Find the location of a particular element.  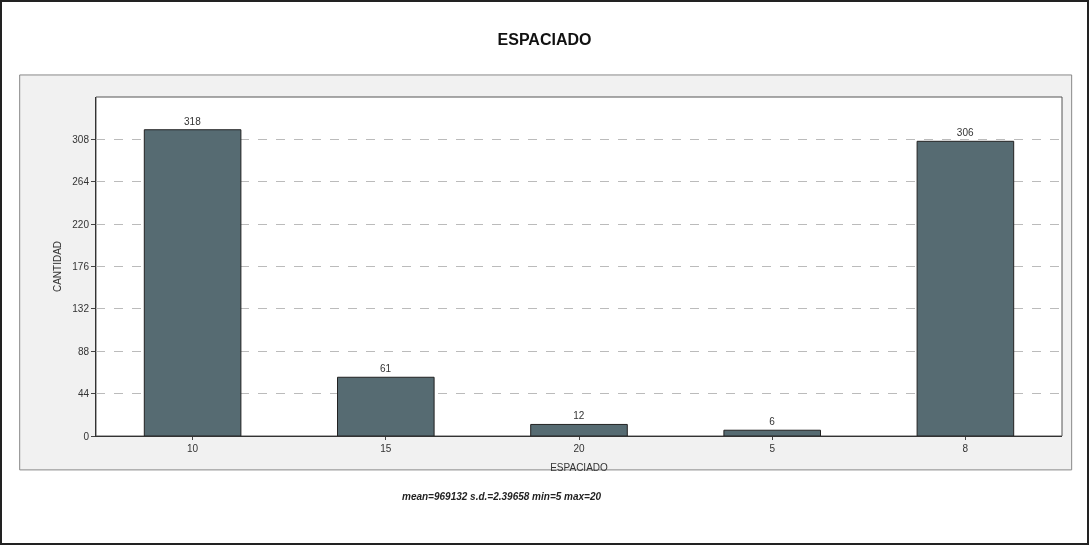

text: mean=969132 s.d.=2.39658 min=5 max=20 is located at coordinates (502, 496).